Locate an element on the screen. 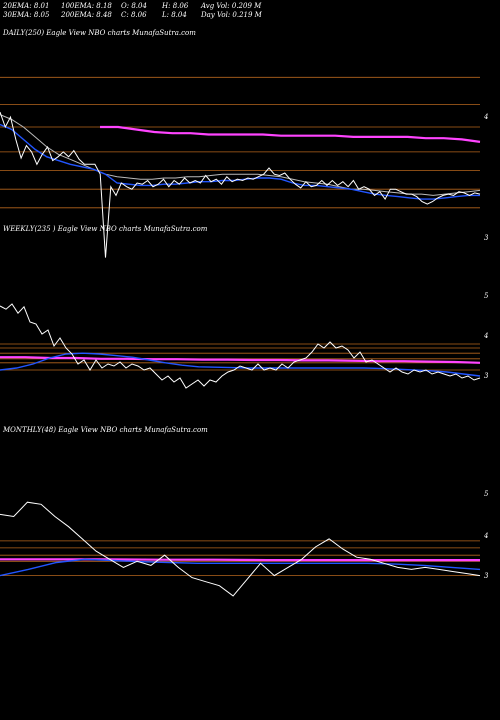 This screenshot has width=500, height=720. open-label: O: 8.04 is located at coordinates (134, 6).